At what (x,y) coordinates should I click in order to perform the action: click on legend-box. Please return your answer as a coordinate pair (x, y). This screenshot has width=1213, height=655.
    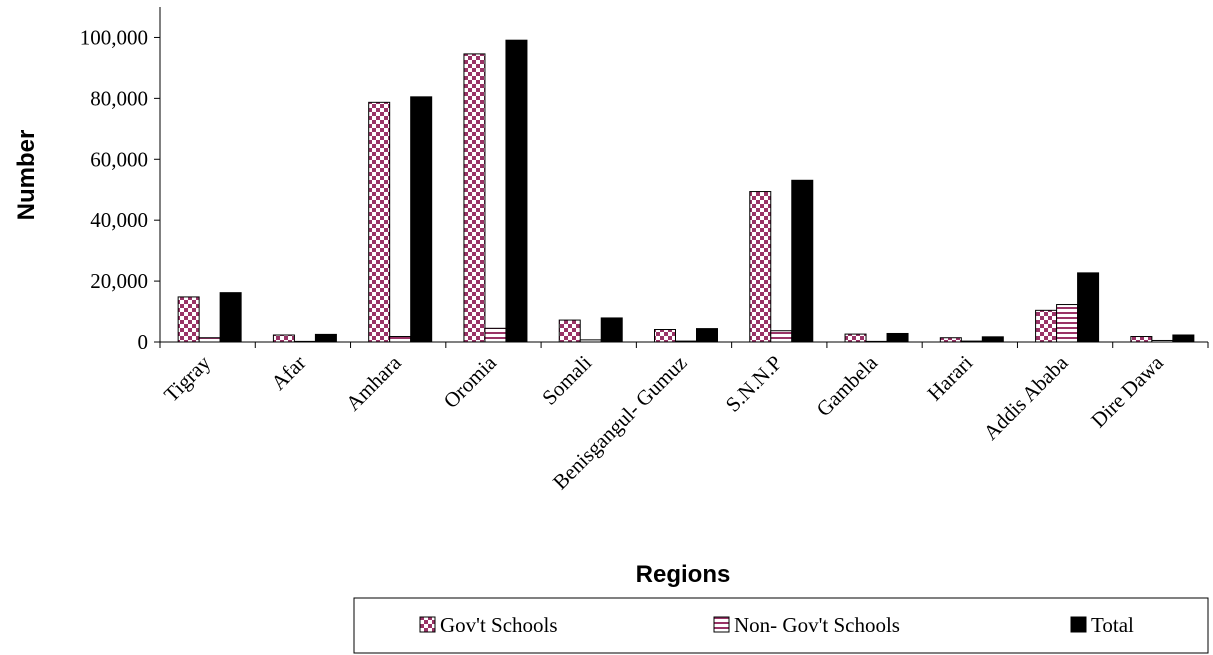
    Looking at the image, I should click on (781, 625).